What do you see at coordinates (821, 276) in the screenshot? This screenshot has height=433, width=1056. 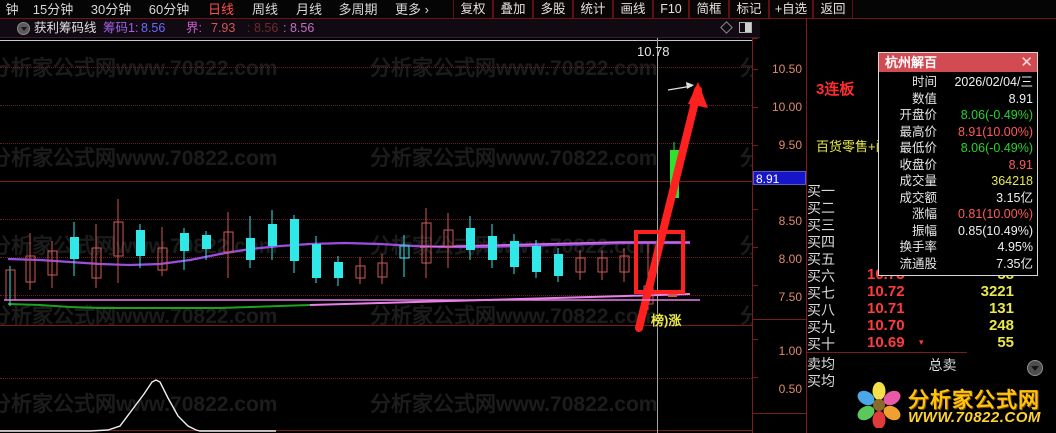 I see `order-row-label-buy6: 买六` at bounding box center [821, 276].